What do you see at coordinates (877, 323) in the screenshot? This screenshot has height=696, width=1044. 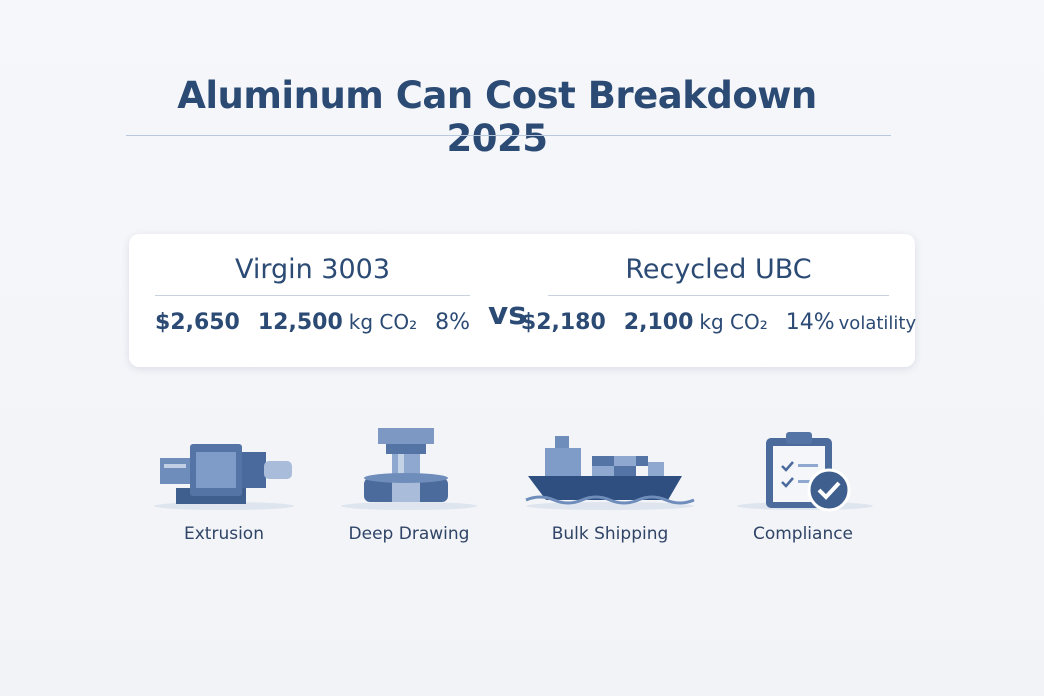 I see `volatility-label: volatility` at bounding box center [877, 323].